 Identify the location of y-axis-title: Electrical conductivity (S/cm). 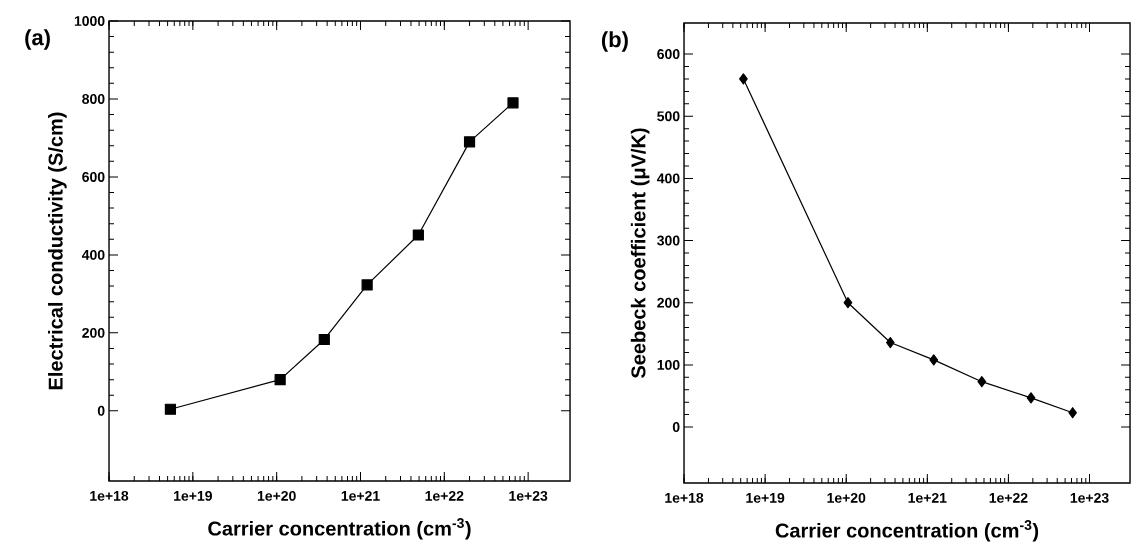
(57, 251).